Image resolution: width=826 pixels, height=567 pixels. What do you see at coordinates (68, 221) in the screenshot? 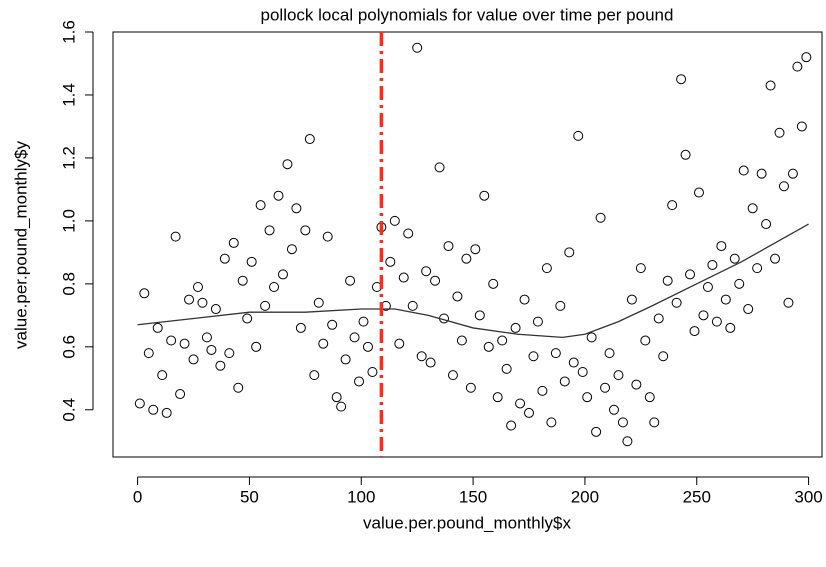
I see `y-tick-label: 1.0` at bounding box center [68, 221].